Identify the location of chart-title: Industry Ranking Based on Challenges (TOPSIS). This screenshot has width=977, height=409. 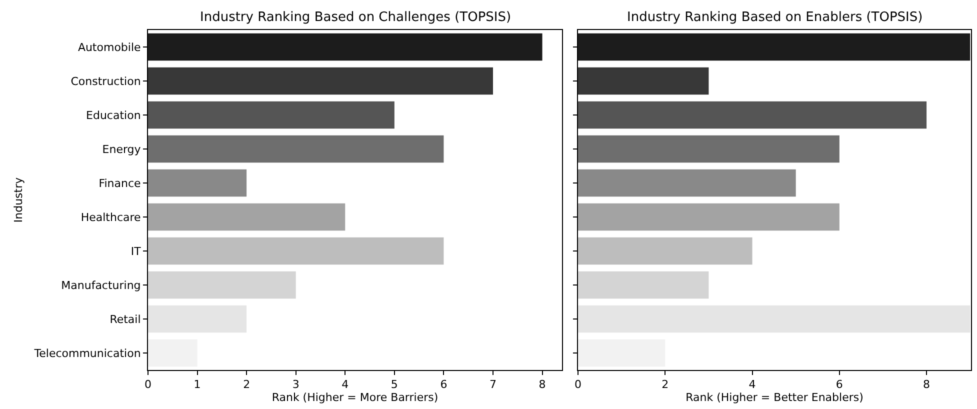
(356, 17).